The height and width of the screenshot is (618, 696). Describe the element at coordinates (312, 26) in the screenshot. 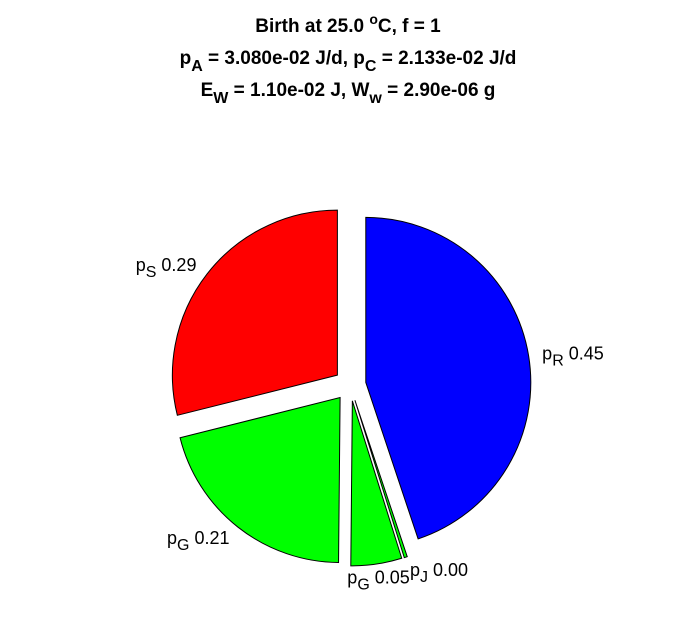

I see `title-segment: Birth at 25.0` at that location.